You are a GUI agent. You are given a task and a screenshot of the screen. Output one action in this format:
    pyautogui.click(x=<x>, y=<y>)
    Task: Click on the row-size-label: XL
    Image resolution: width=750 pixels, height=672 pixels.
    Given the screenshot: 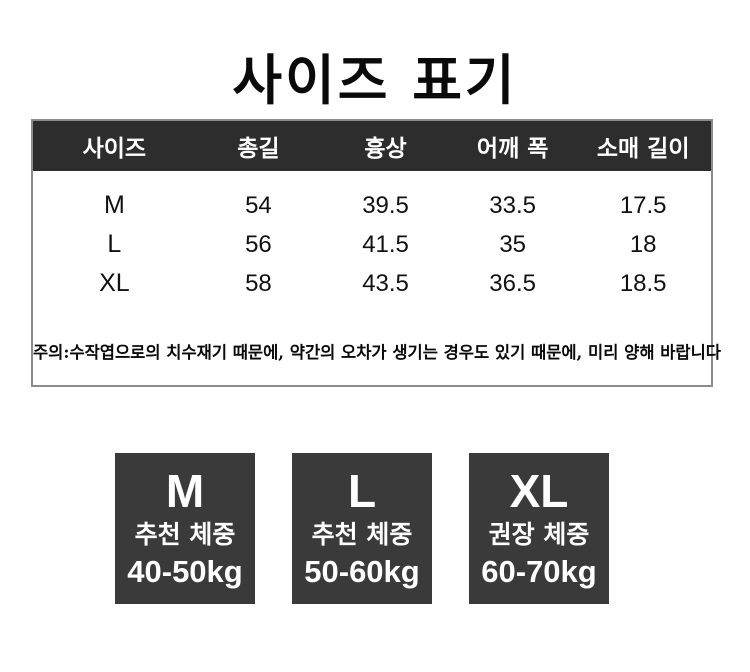 What is the action you would take?
    pyautogui.click(x=114, y=283)
    